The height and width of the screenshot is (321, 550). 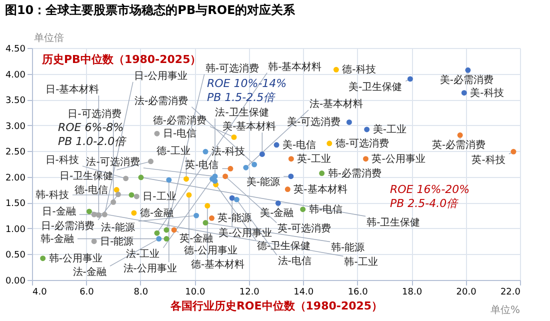 I want to click on y-tick-label: 0.50, so click(x=15, y=255).